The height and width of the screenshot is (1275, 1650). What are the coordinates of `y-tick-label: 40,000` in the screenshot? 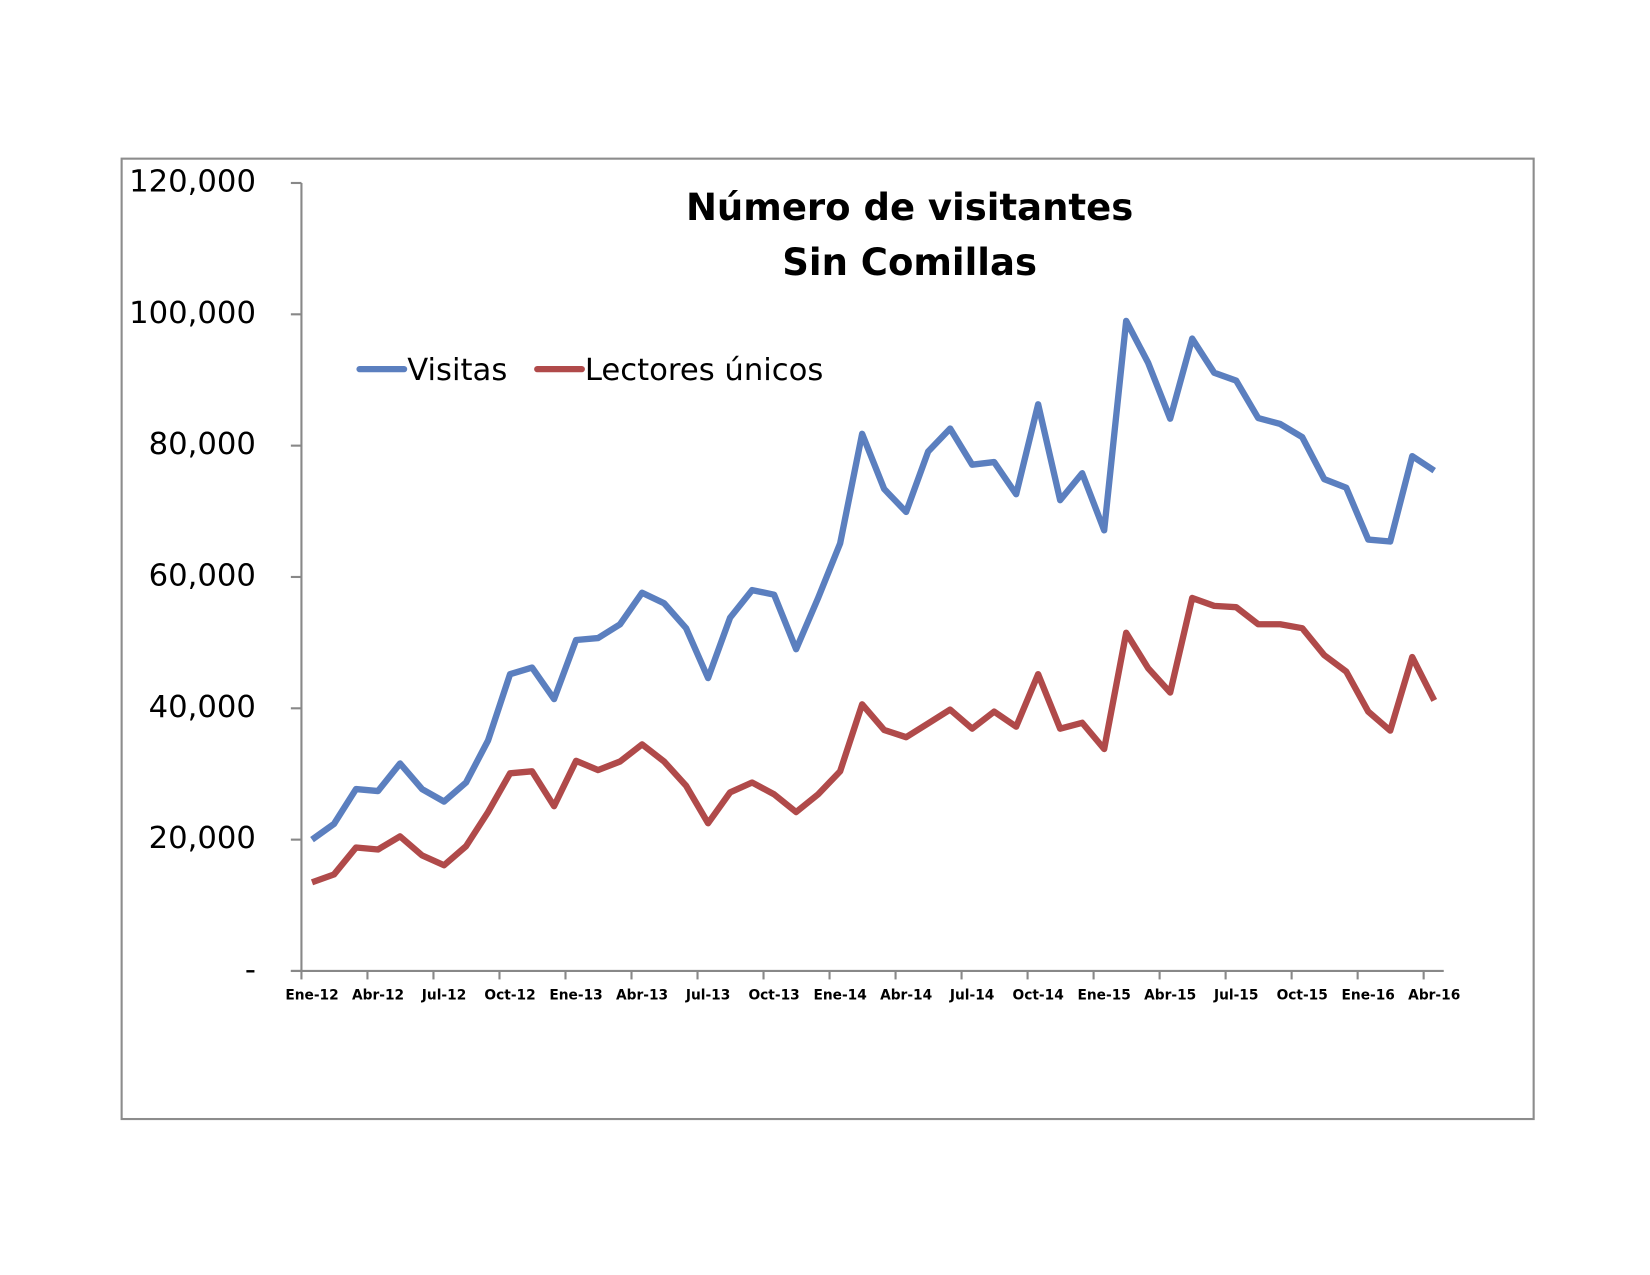 It's located at (202, 707).